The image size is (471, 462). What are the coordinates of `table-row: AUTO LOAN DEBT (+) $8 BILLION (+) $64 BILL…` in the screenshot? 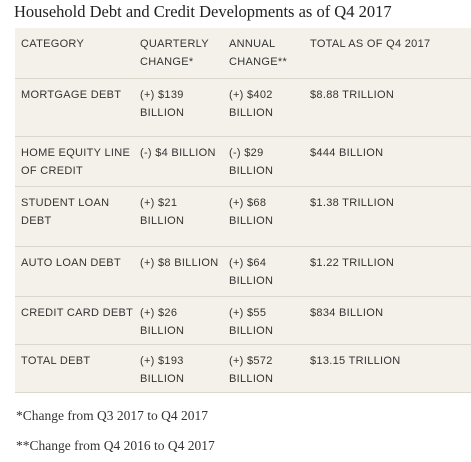 It's located at (243, 271).